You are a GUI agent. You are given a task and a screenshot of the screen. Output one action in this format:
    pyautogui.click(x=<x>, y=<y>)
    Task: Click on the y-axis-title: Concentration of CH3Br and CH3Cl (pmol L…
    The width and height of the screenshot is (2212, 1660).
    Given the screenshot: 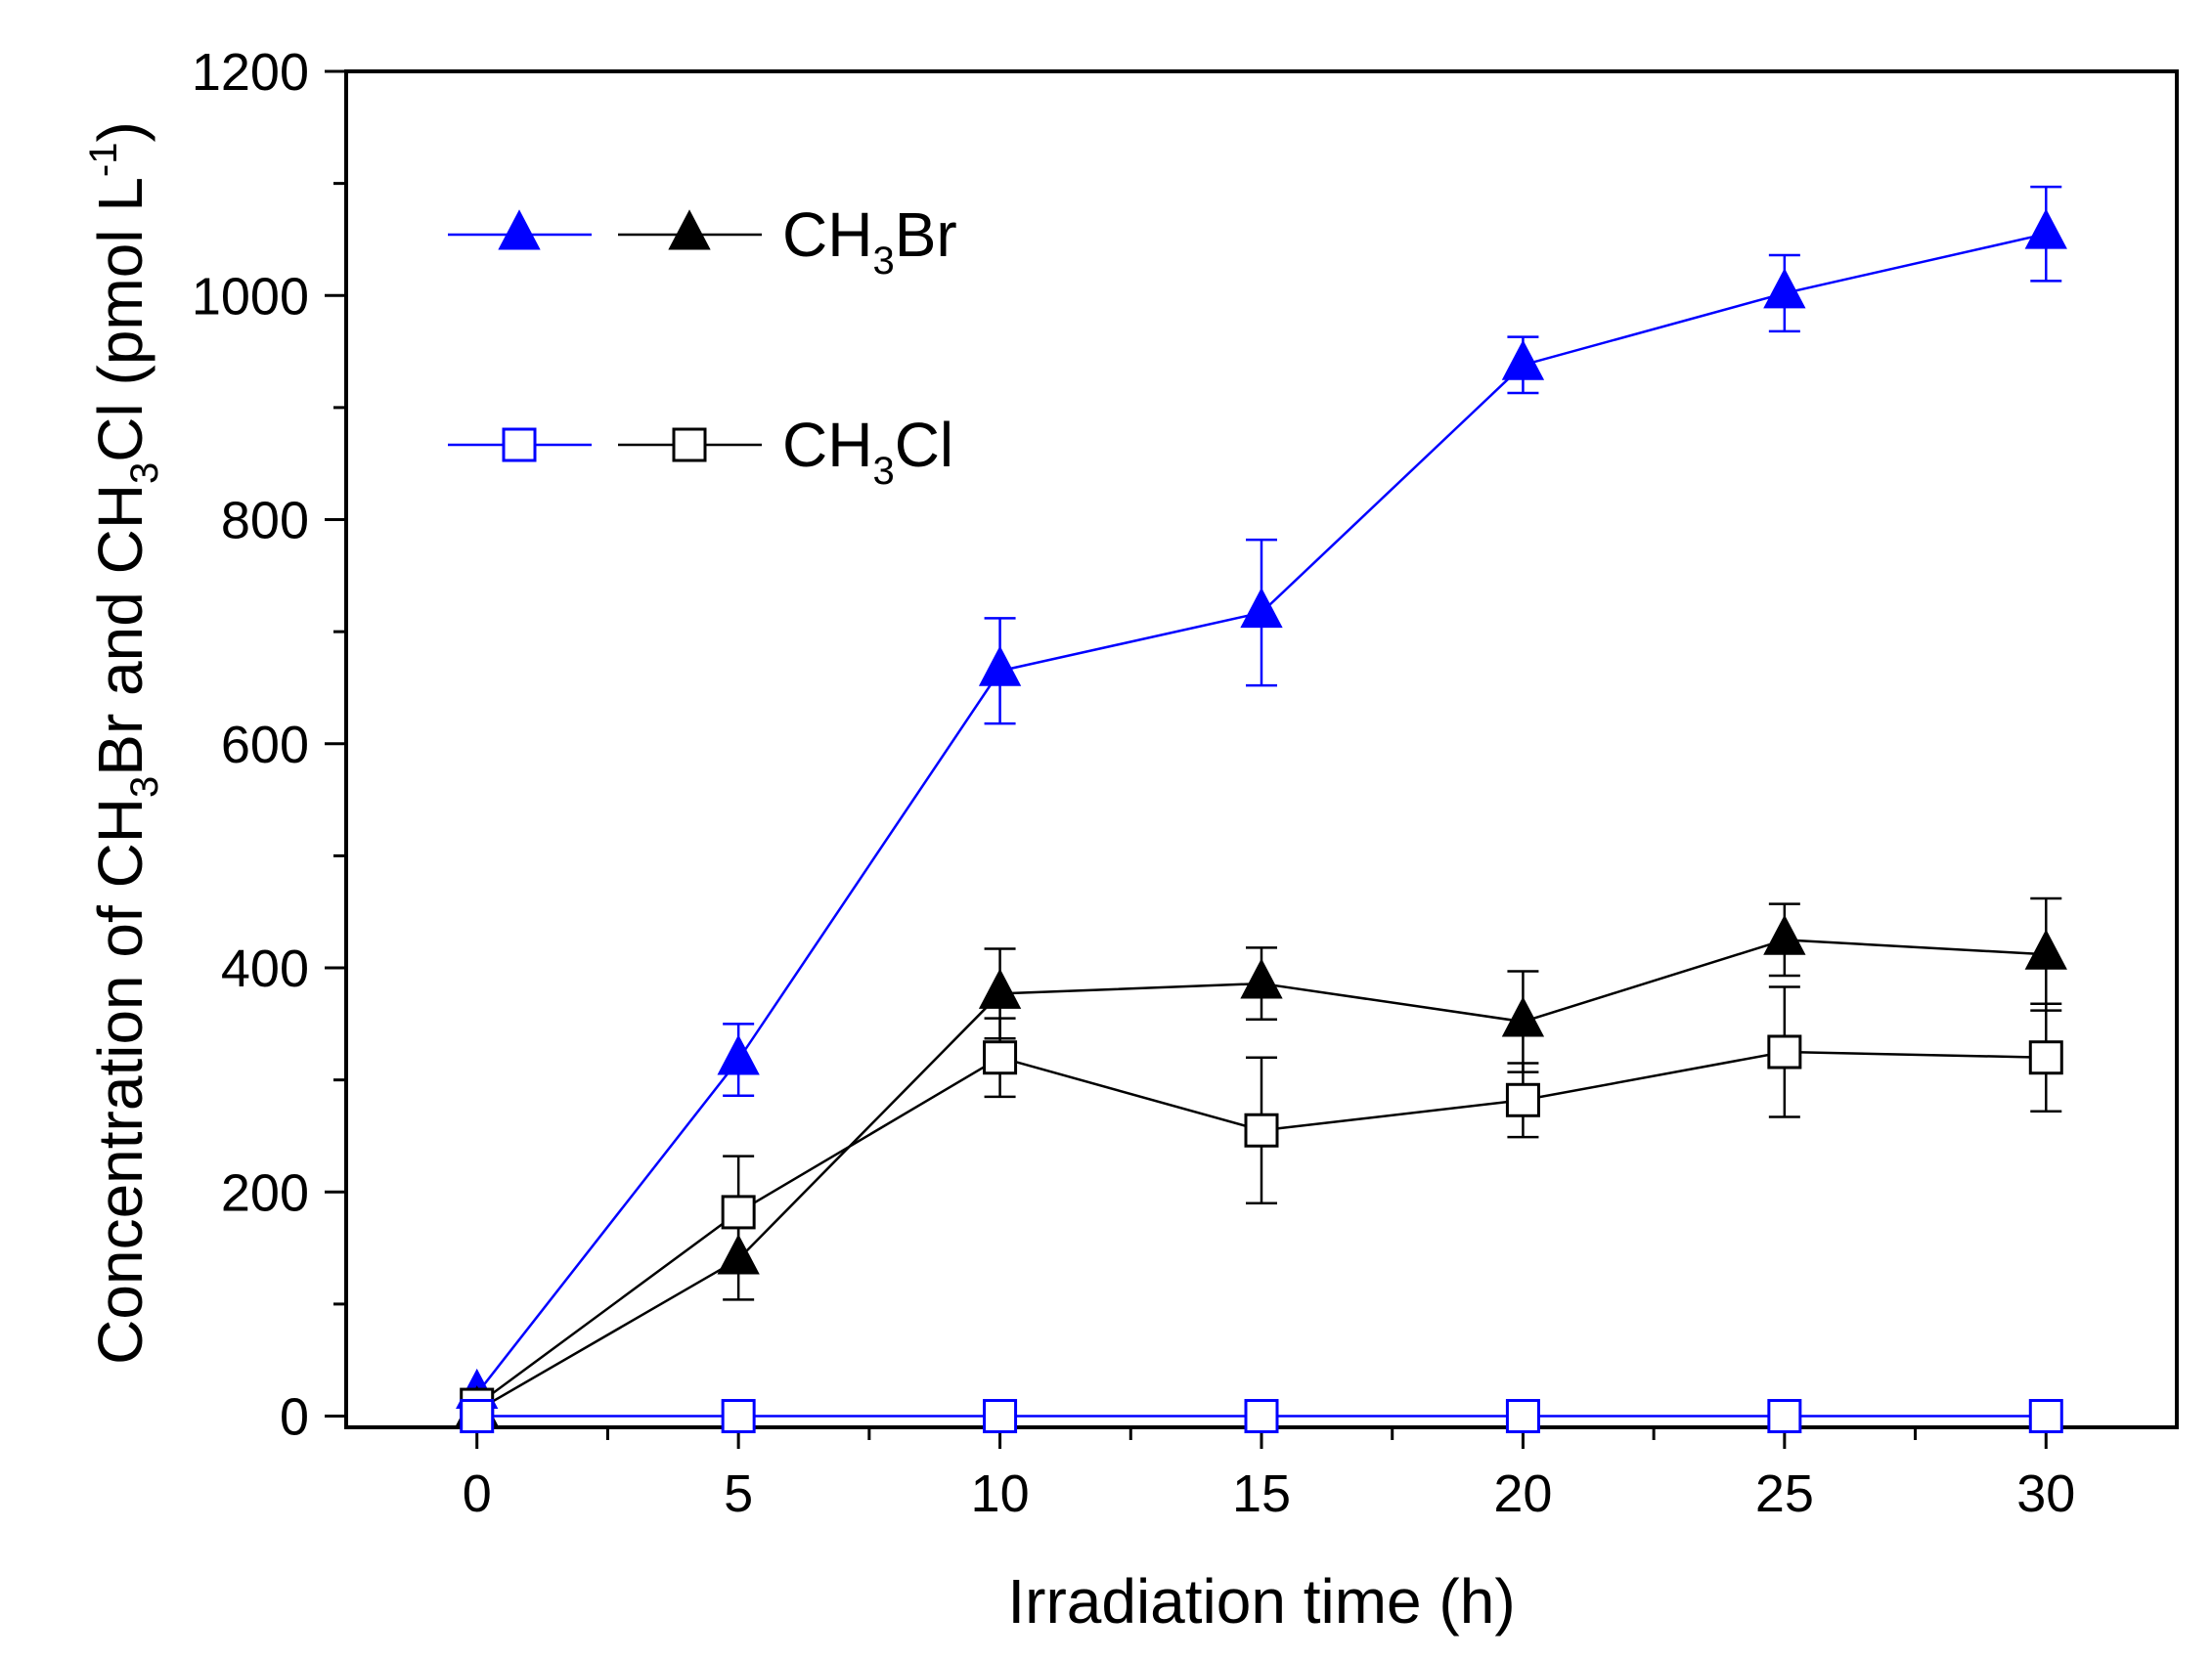 What is the action you would take?
    pyautogui.click(x=124, y=743)
    